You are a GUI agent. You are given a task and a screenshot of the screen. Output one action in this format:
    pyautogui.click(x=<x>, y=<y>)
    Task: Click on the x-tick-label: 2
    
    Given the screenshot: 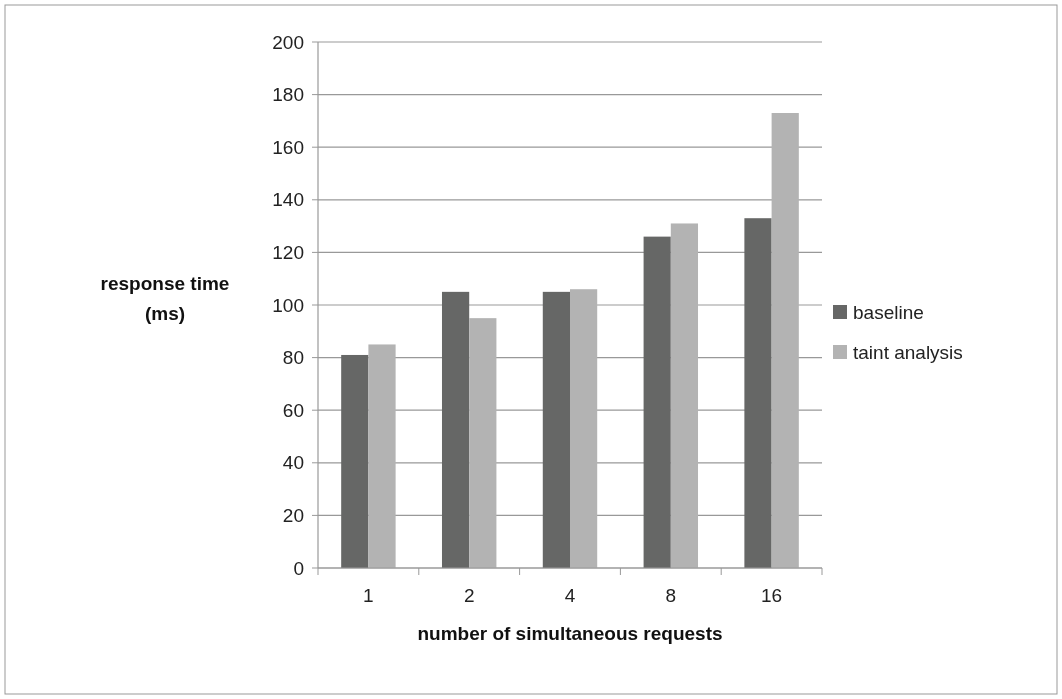 What is the action you would take?
    pyautogui.click(x=469, y=595)
    